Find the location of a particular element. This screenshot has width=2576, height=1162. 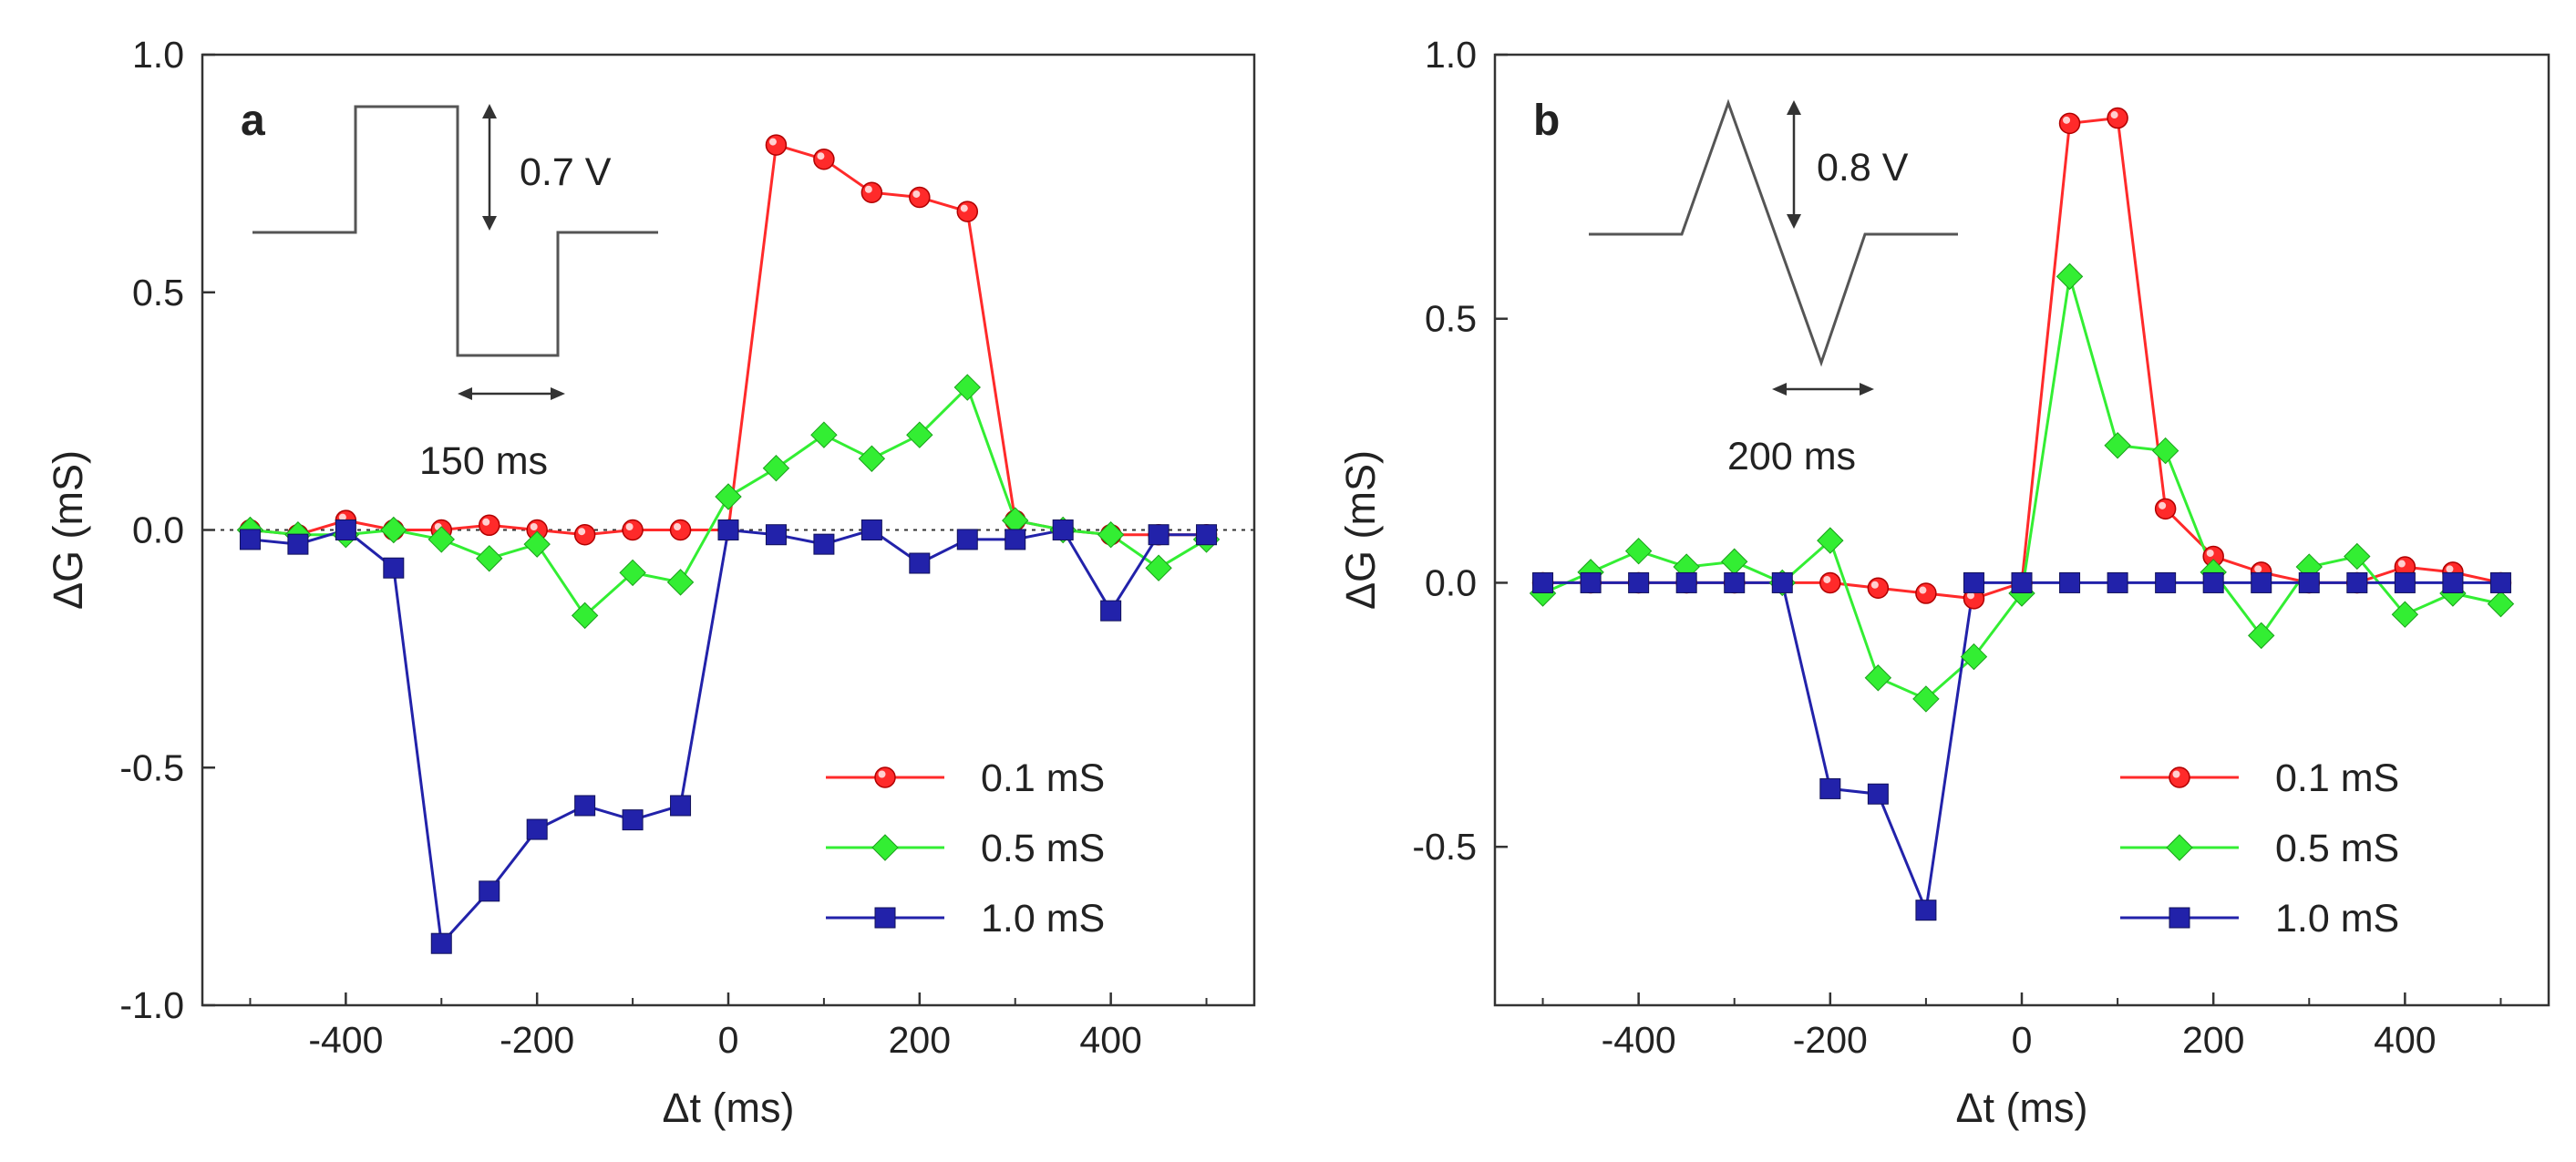

legend-item-1-0-mS: 1.0 mS is located at coordinates (2259, 919).